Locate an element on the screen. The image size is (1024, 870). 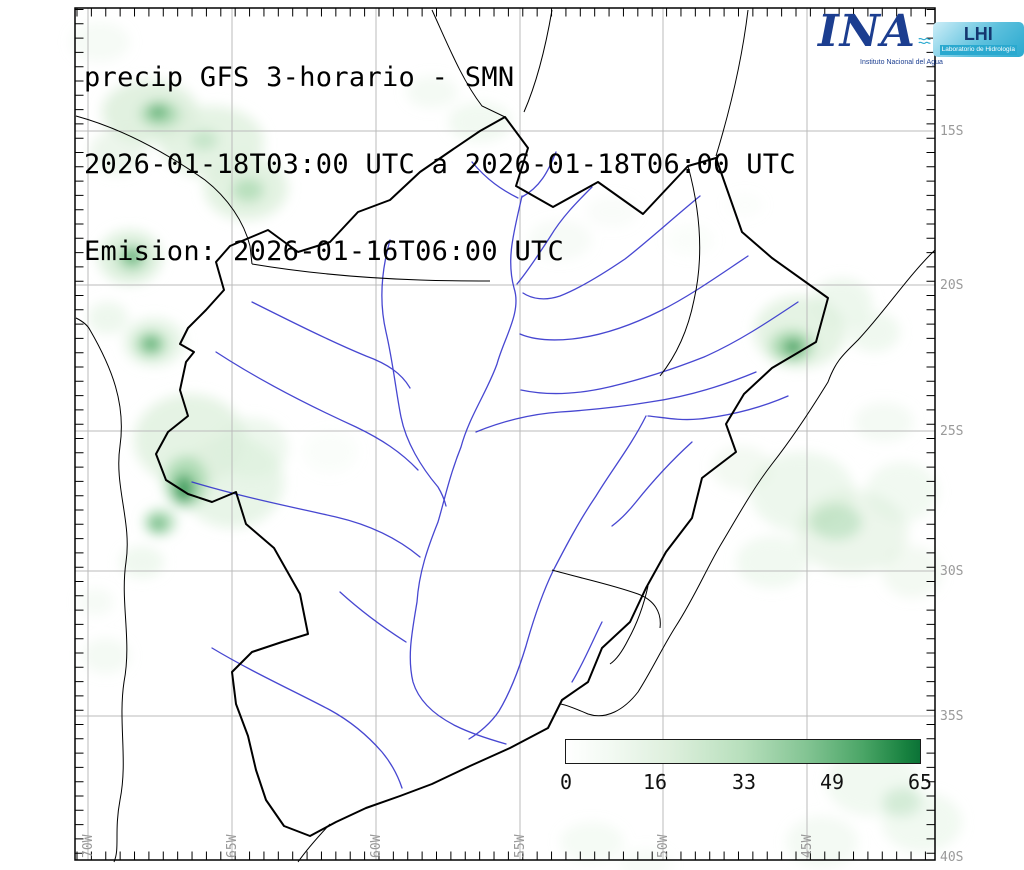
lon-label: 45W is located at coordinates (807, 846).